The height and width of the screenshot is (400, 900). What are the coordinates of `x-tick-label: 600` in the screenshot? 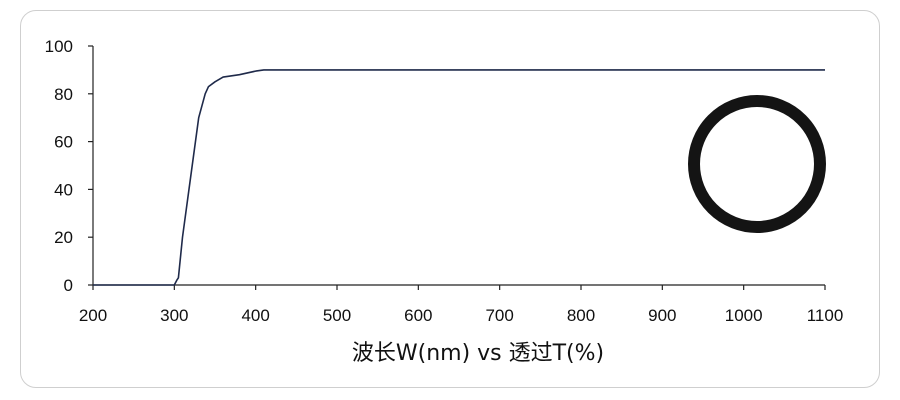 It's located at (418, 315).